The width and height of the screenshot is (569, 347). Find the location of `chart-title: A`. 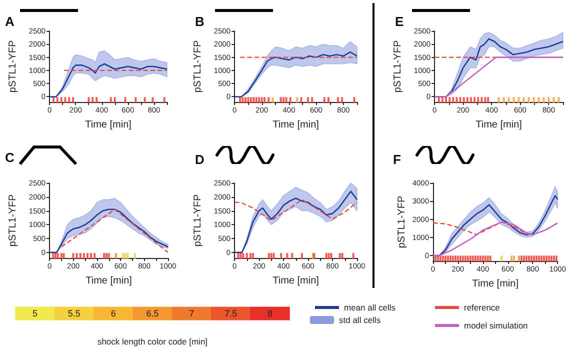

chart-title: A is located at coordinates (10, 21).